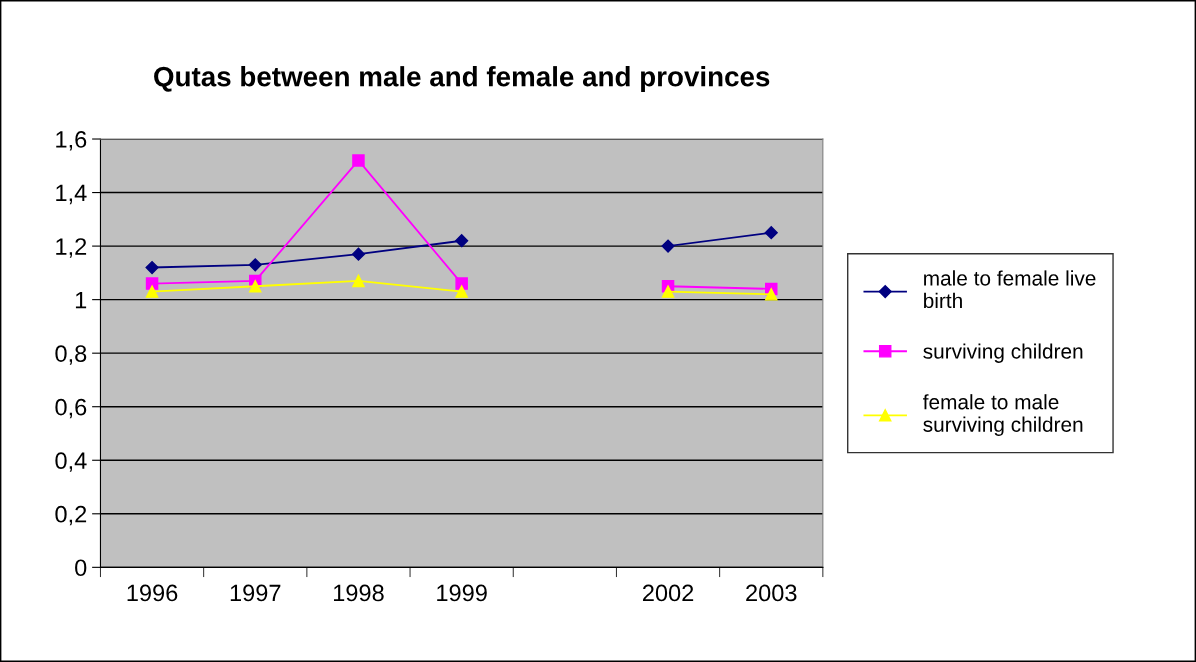 The image size is (1196, 662). I want to click on y-tick-label: 1,6, so click(71, 141).